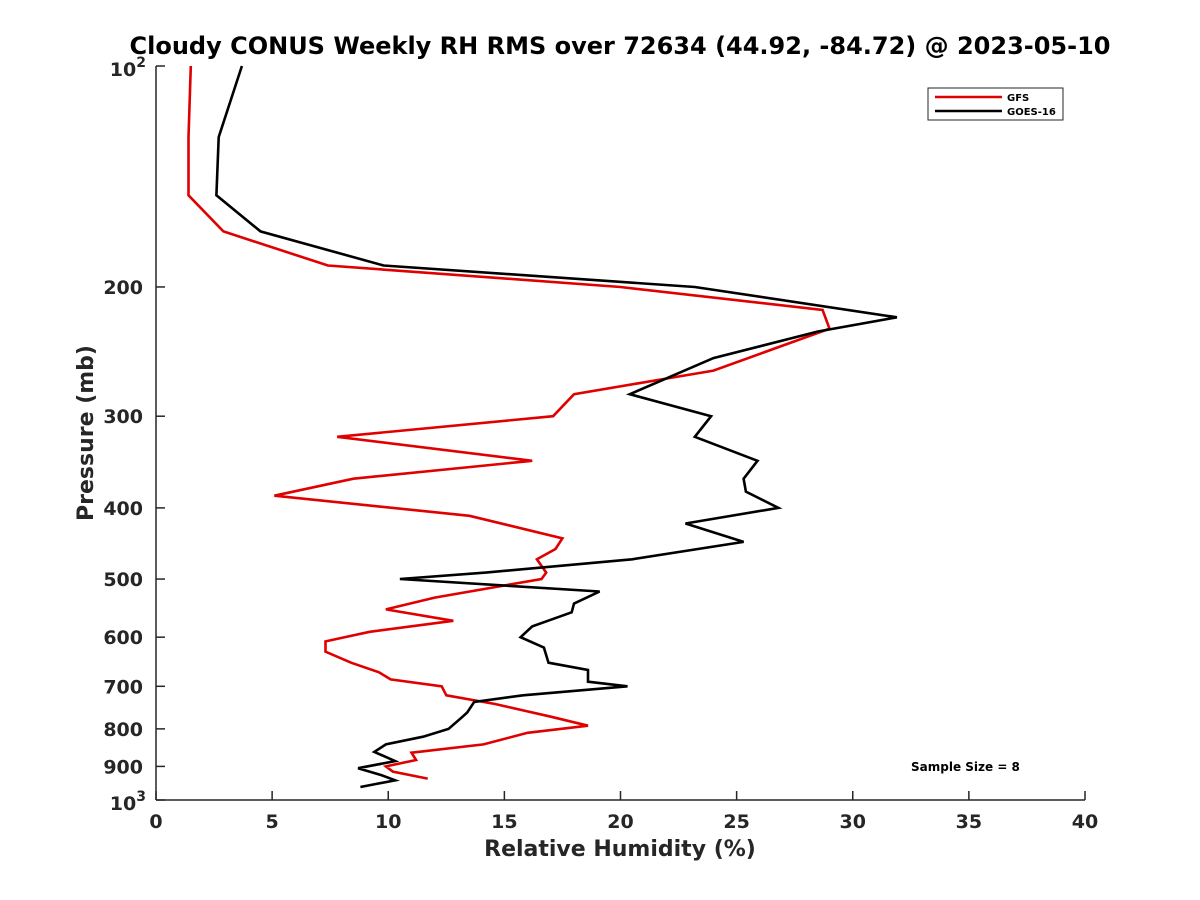  I want to click on legend-label-gfs: GFS, so click(1018, 98).